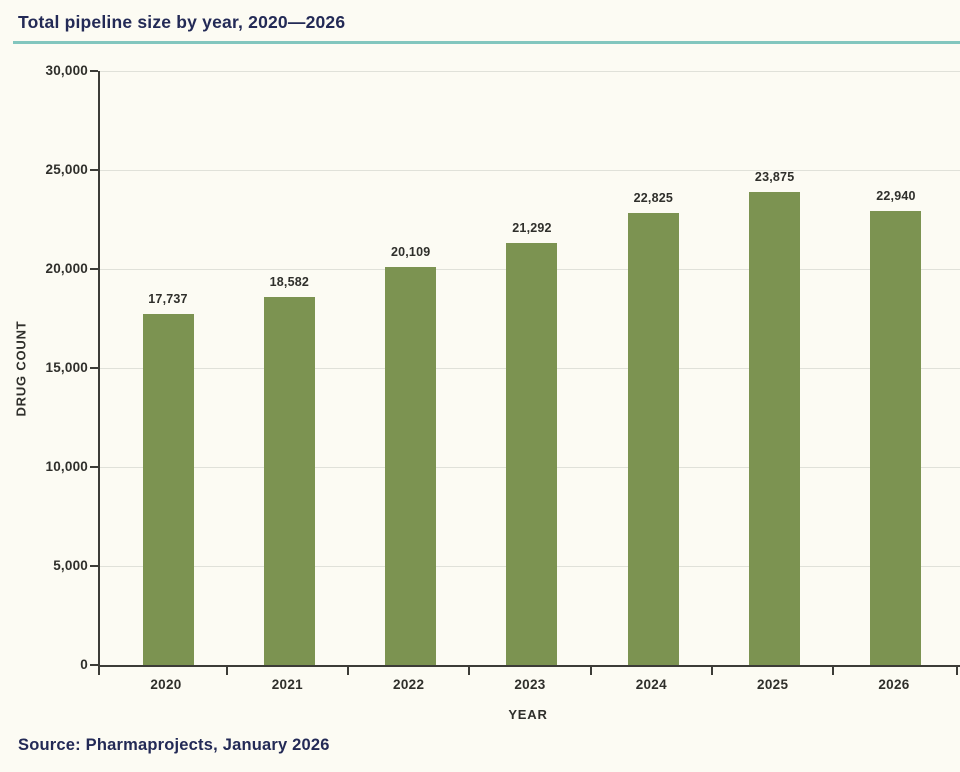 The height and width of the screenshot is (772, 960). What do you see at coordinates (66, 70) in the screenshot?
I see `y-tick-label: 30,000` at bounding box center [66, 70].